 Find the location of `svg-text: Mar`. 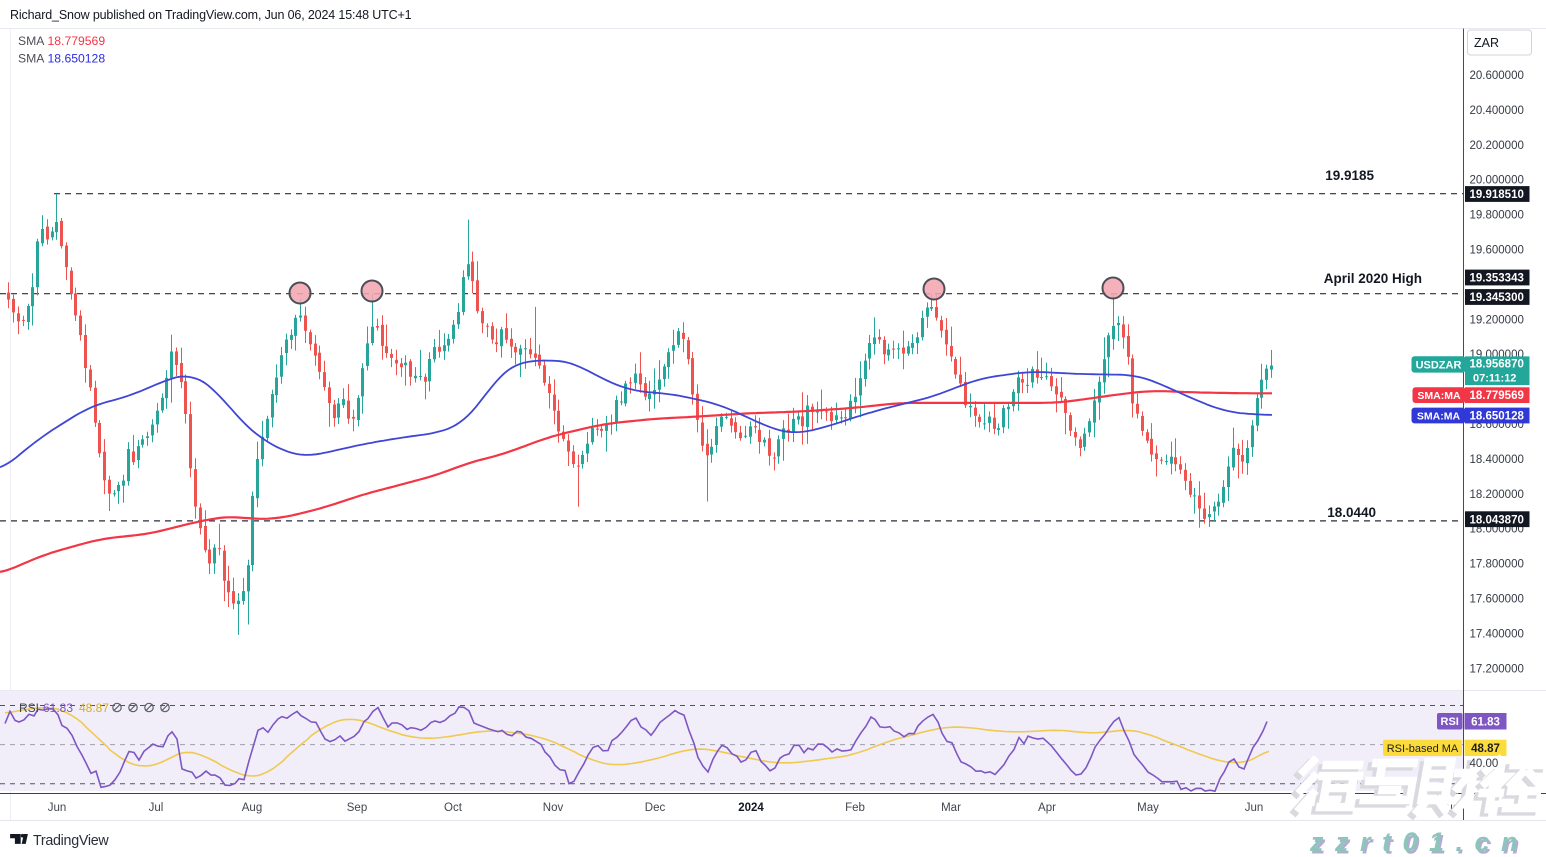

svg-text: Mar is located at coordinates (951, 808).